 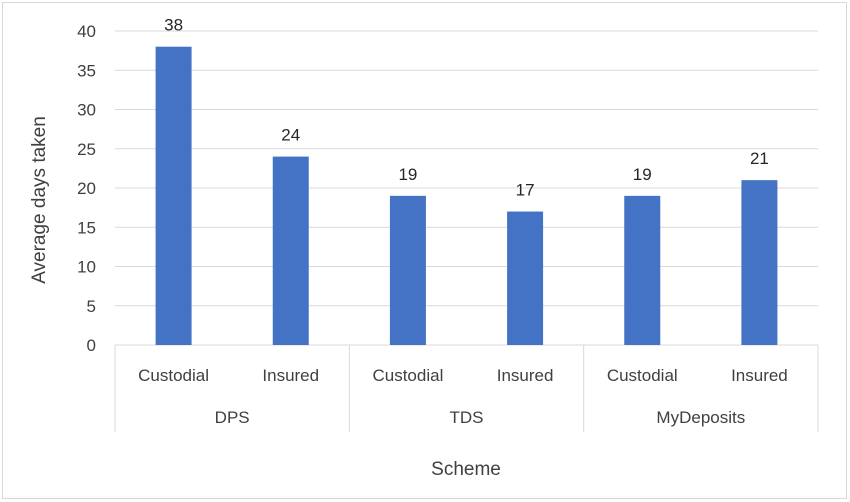 I want to click on x-group-label: TDS, so click(x=467, y=417).